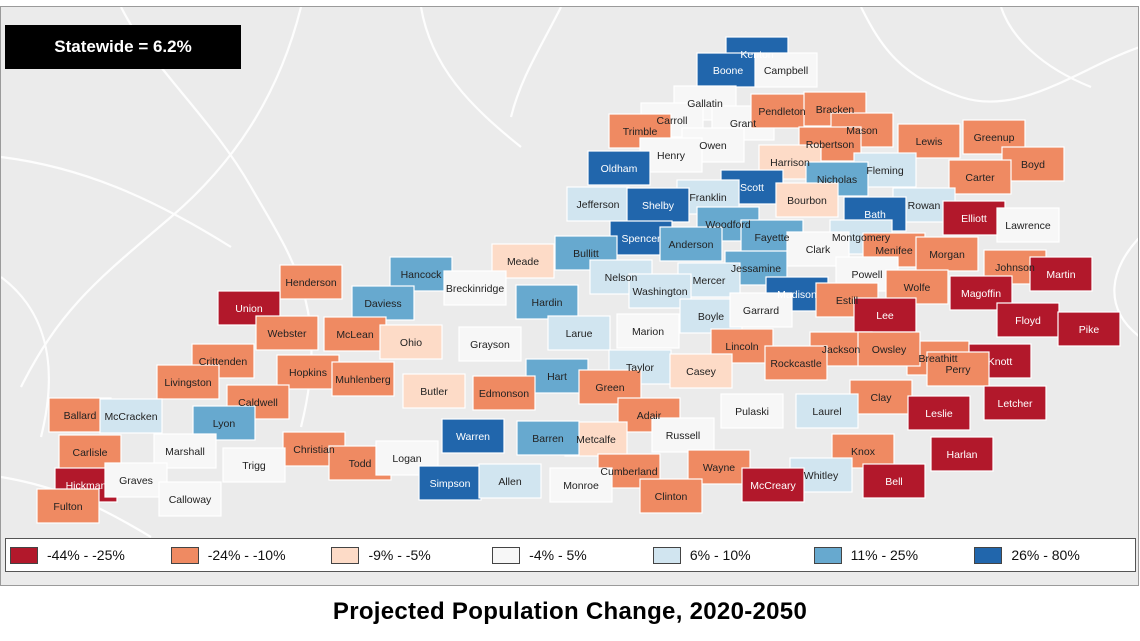  I want to click on county-label-letcher: Letcher, so click(1015, 404).